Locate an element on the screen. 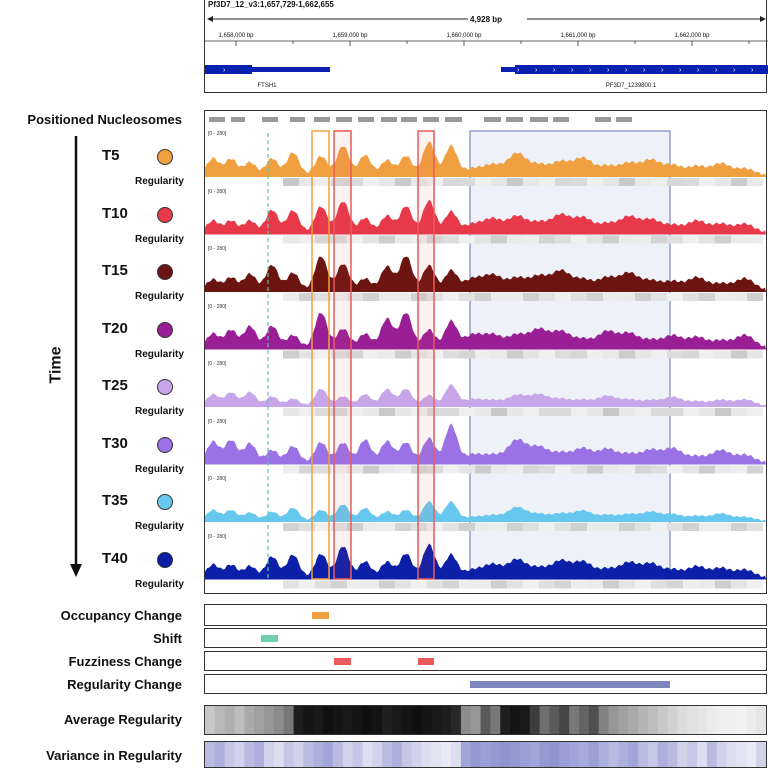  tick-label: 1,662,000 bp is located at coordinates (692, 36).